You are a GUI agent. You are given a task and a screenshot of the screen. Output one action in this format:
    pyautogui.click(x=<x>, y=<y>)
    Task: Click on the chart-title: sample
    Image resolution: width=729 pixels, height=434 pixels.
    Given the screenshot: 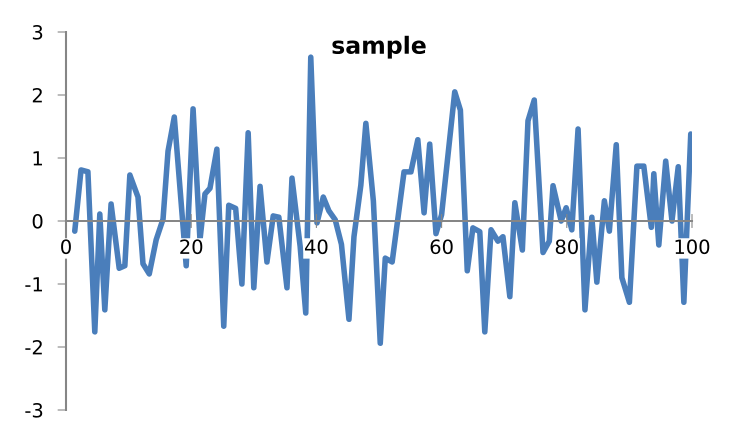 What is the action you would take?
    pyautogui.click(x=379, y=47)
    